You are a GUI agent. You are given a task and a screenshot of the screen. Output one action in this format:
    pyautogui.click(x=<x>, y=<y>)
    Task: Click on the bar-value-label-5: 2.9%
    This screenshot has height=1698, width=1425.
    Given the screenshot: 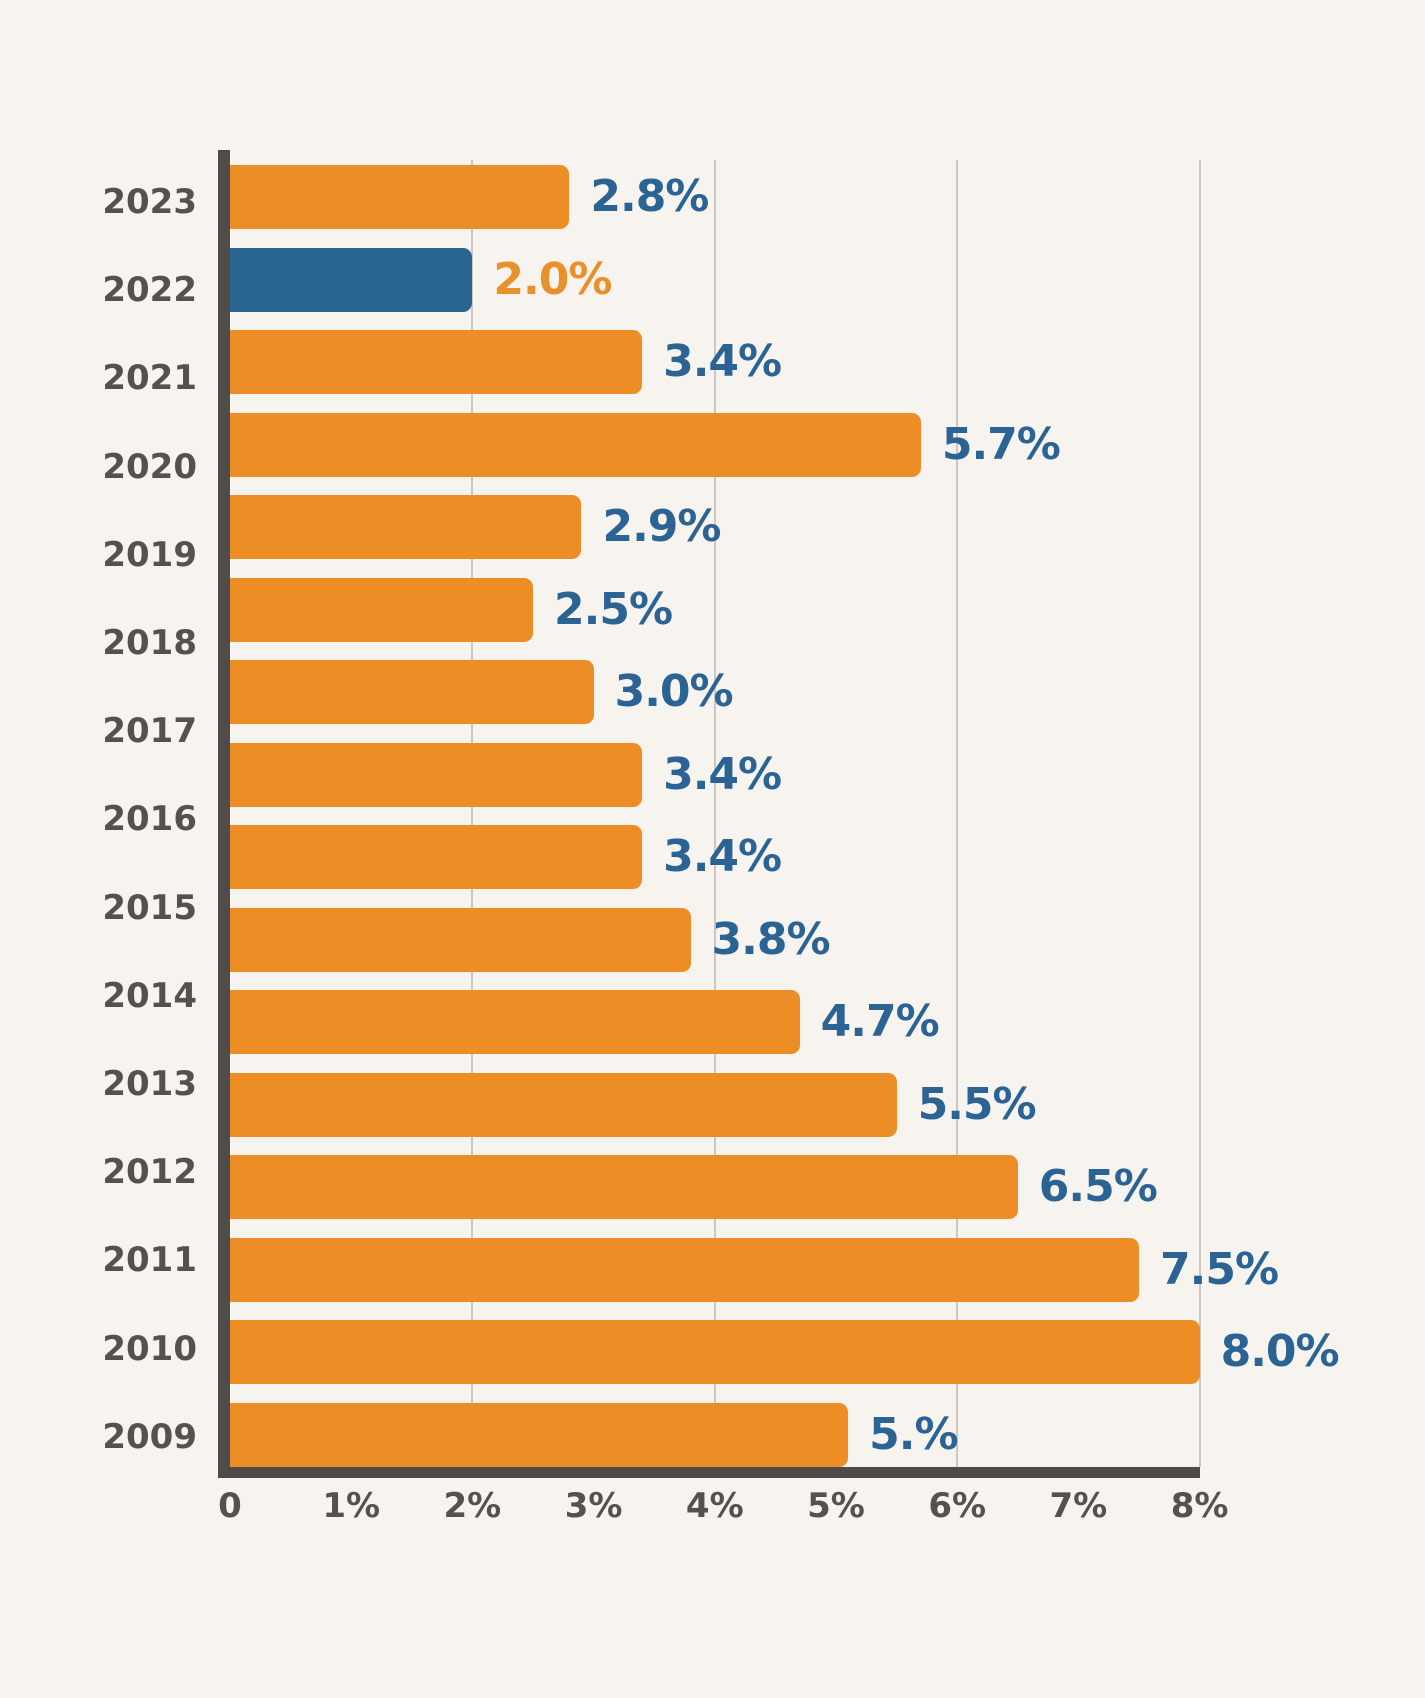 What is the action you would take?
    pyautogui.click(x=661, y=526)
    